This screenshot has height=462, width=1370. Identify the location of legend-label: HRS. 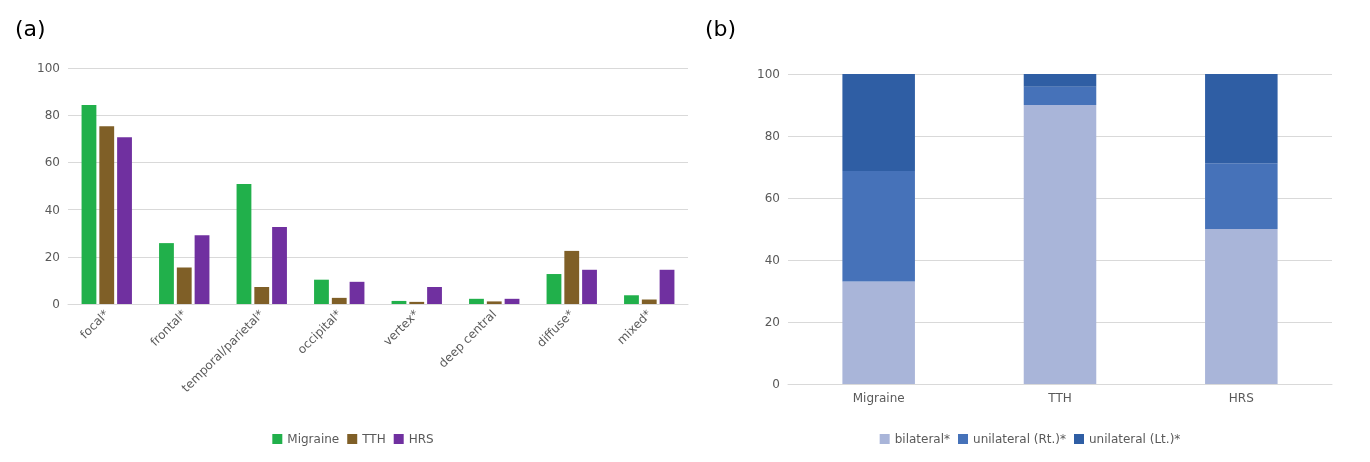
(421, 439).